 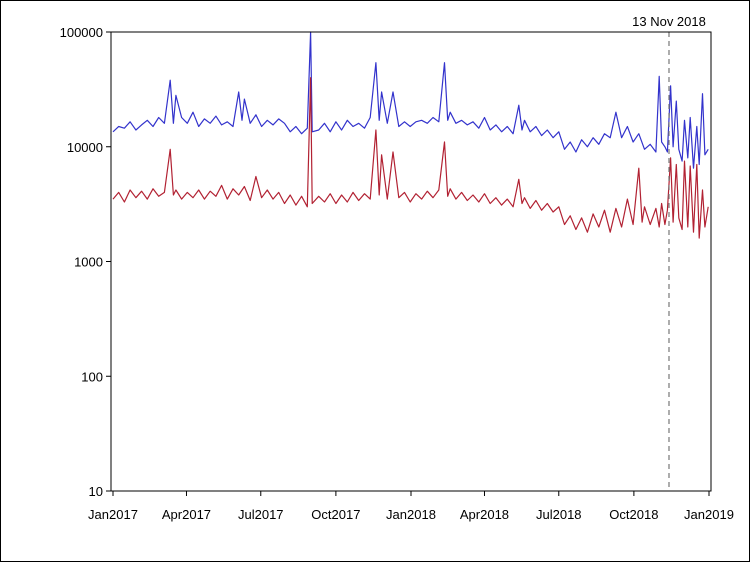 What do you see at coordinates (186, 514) in the screenshot?
I see `x-tick-label: Apr2017` at bounding box center [186, 514].